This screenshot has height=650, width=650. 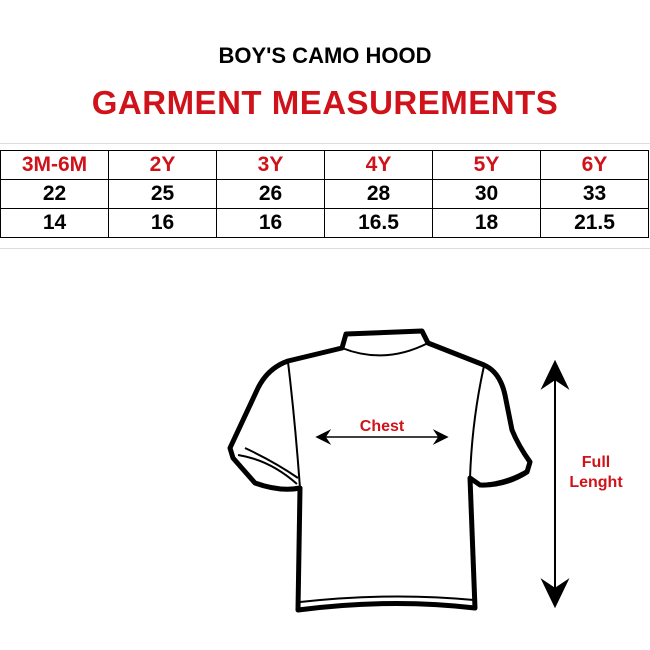 What do you see at coordinates (378, 223) in the screenshot?
I see `table-cell: 16.5` at bounding box center [378, 223].